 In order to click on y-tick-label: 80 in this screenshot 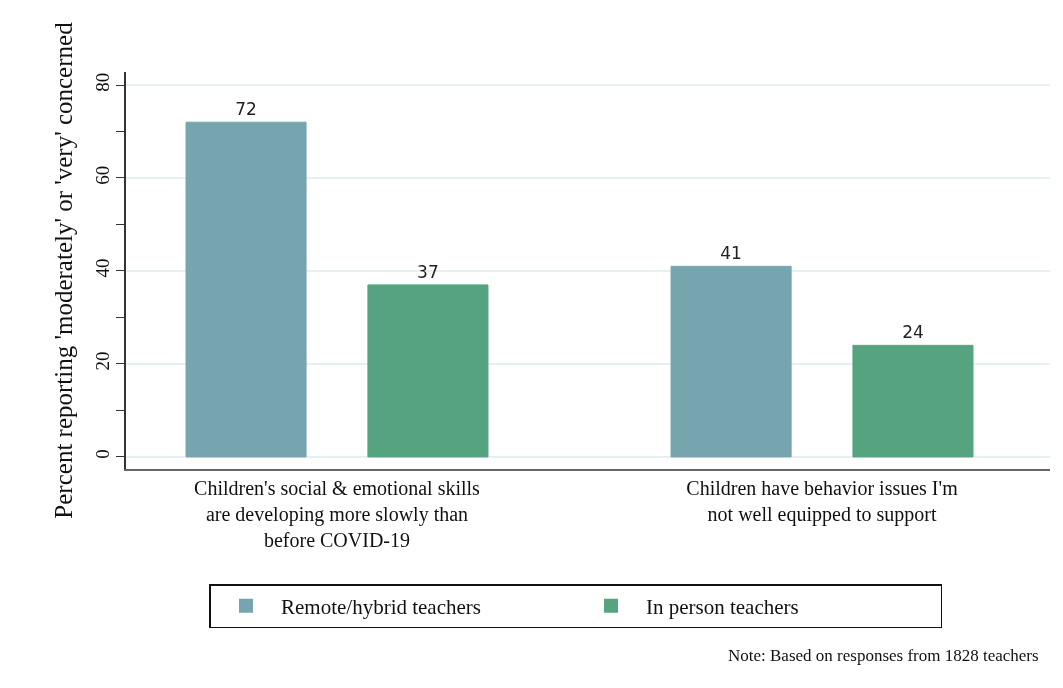, I will do `click(102, 82)`.